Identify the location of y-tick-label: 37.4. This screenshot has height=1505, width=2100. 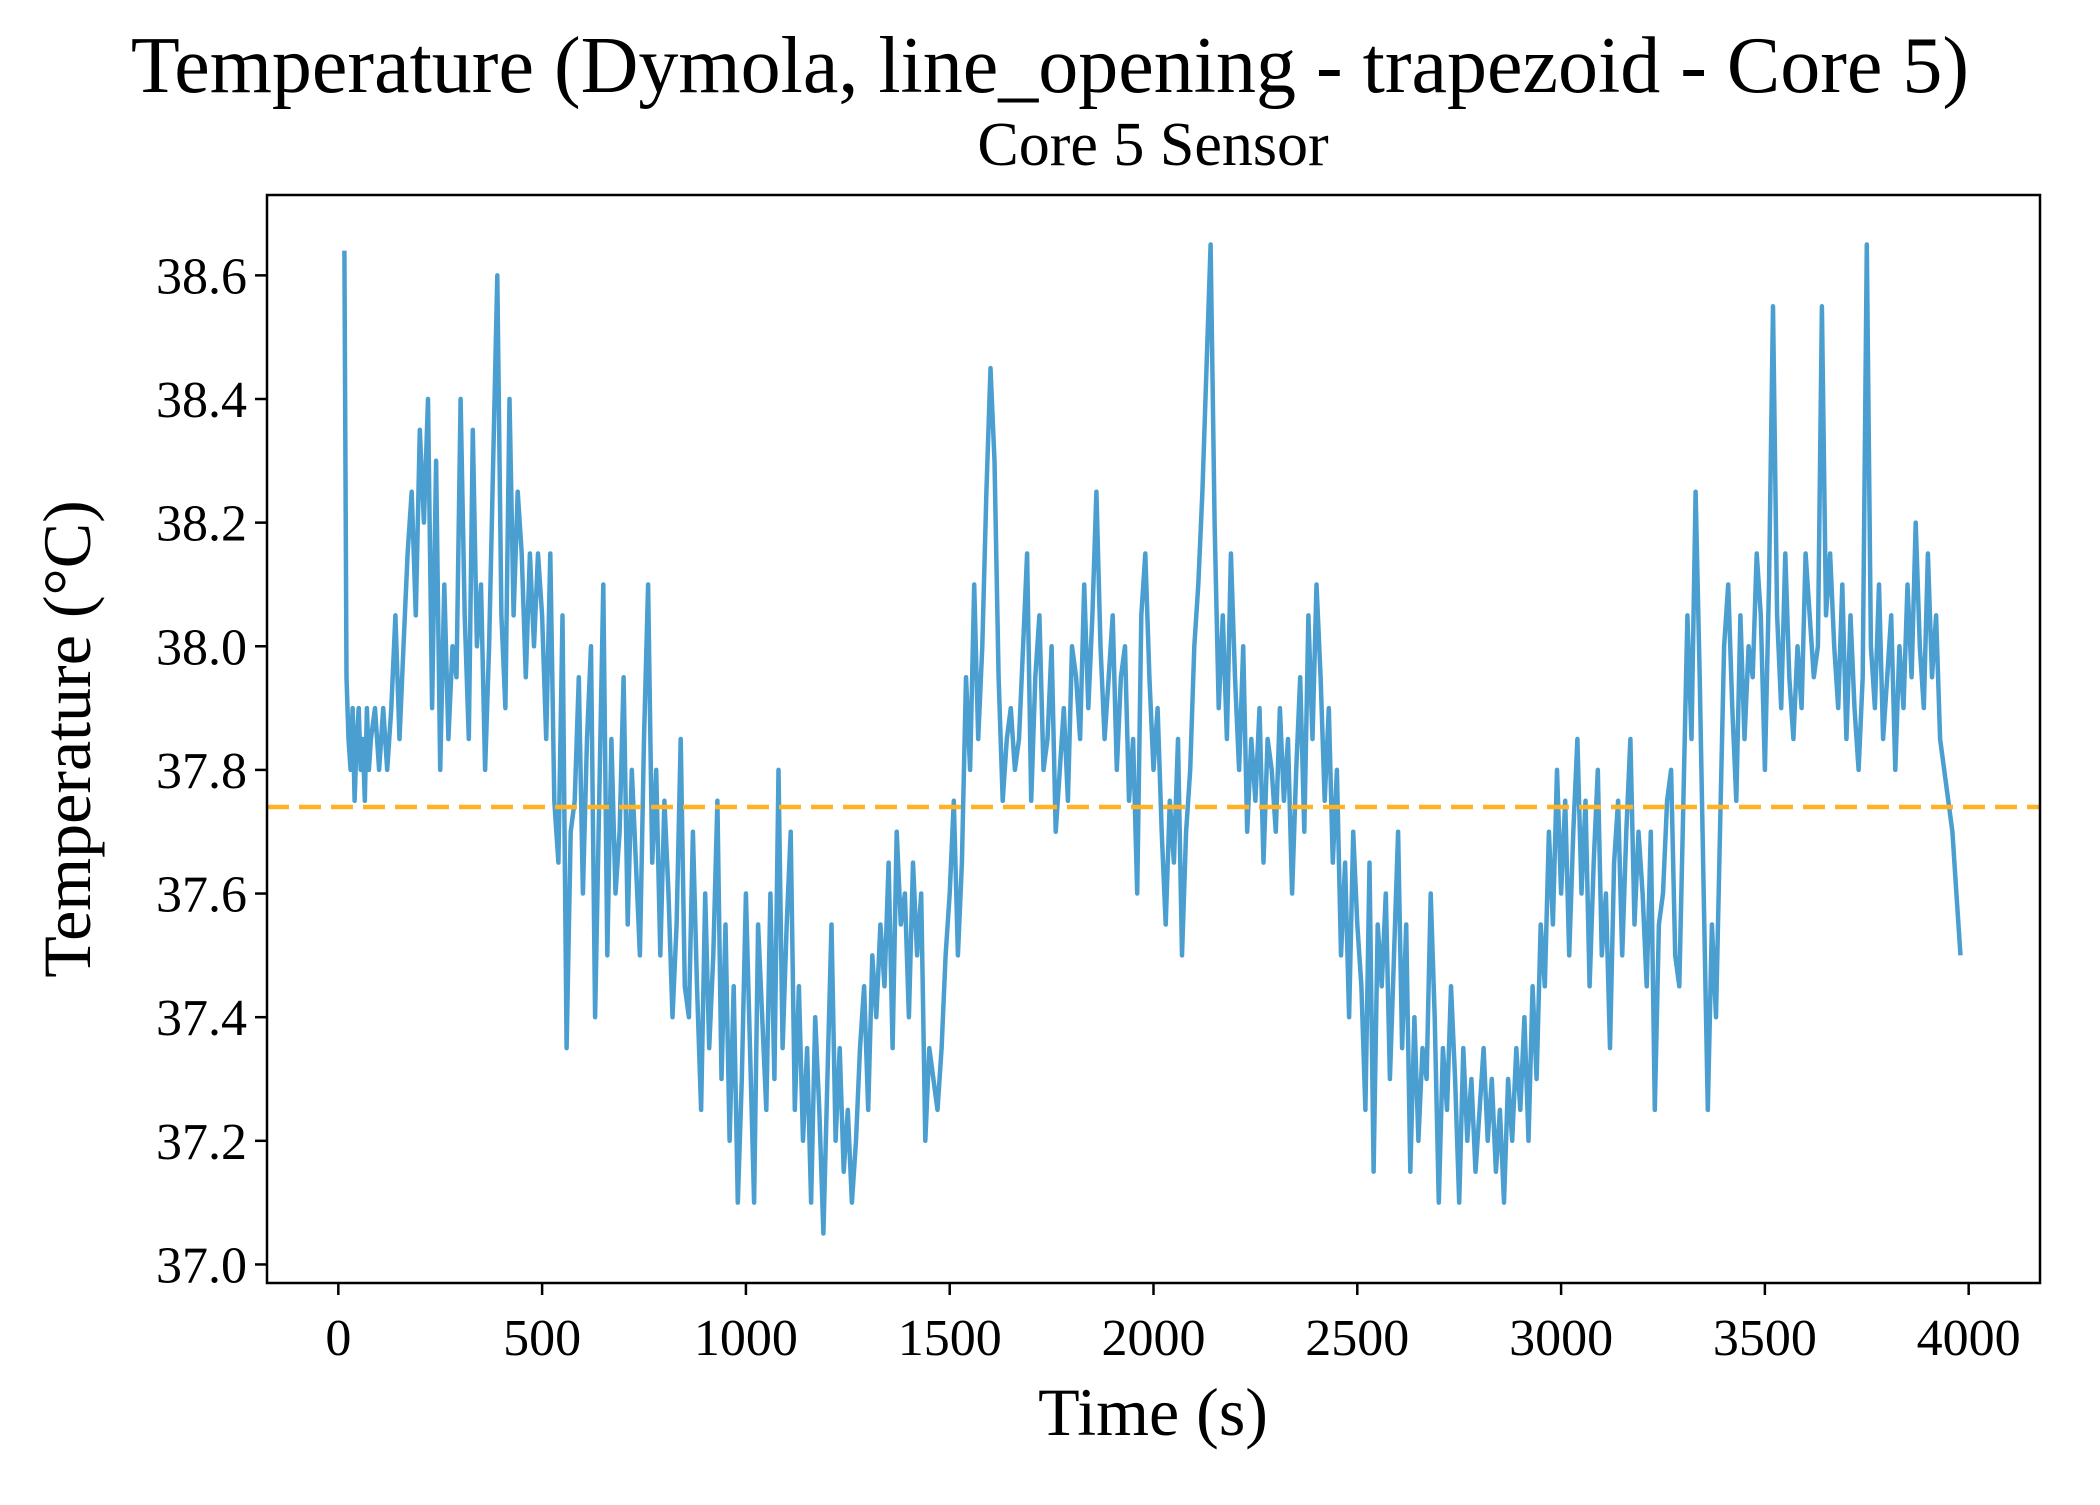
(201, 1018).